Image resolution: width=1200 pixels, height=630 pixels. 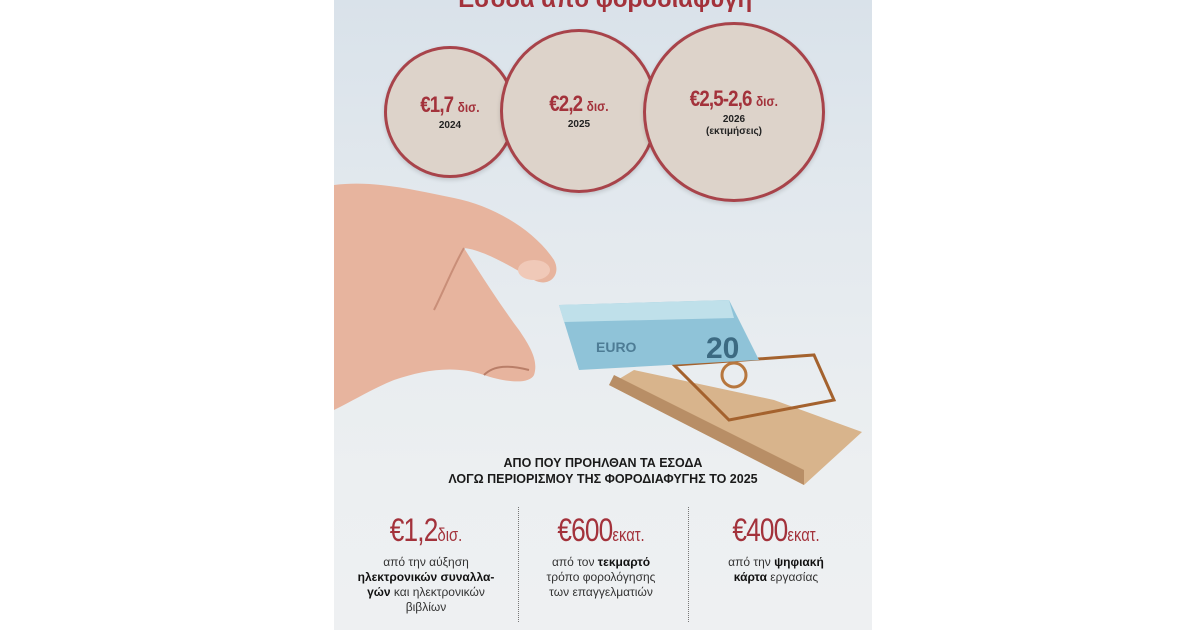 I want to click on source-value: €1,2, so click(x=414, y=530).